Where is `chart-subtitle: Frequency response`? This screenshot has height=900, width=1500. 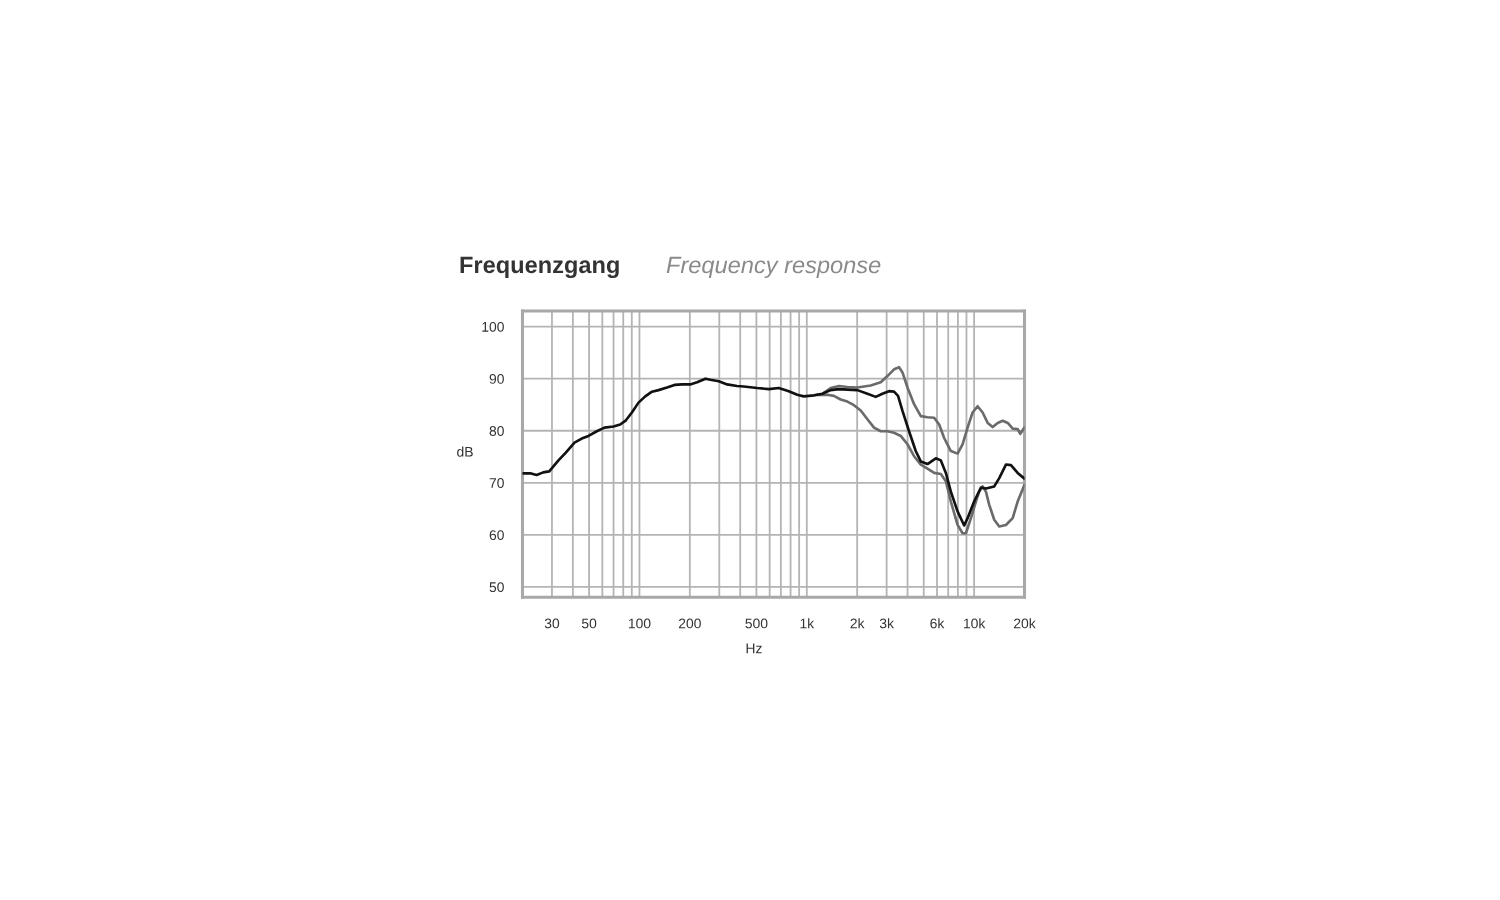
chart-subtitle: Frequency response is located at coordinates (773, 267).